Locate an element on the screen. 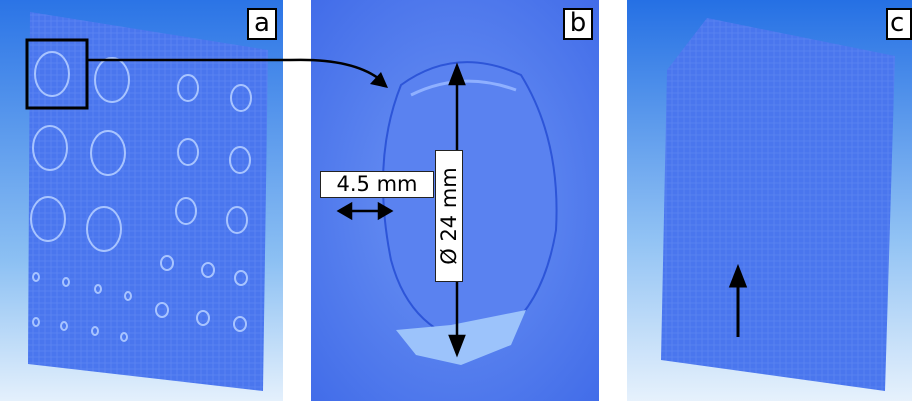  diameter-label: Ø 24 mm is located at coordinates (449, 216).